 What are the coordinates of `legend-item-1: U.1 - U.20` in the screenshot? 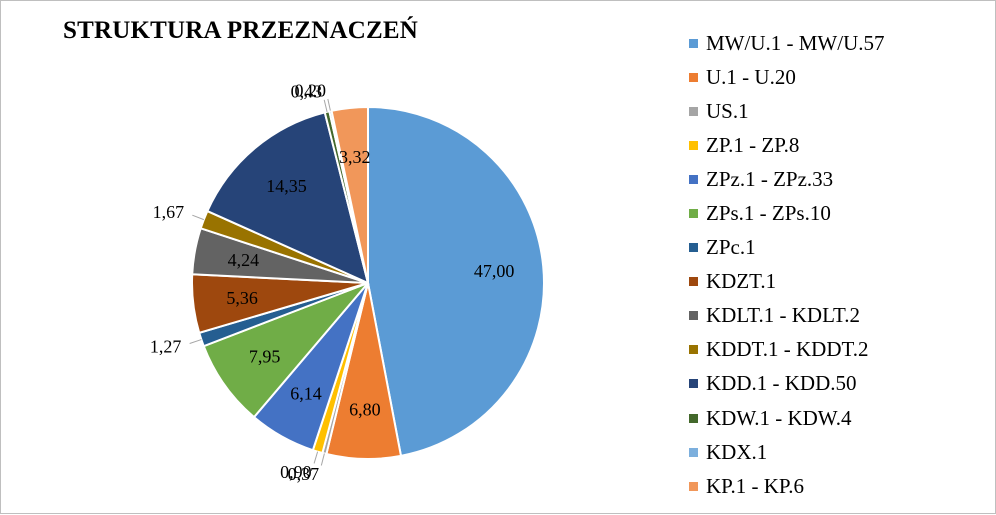 It's located at (786, 77).